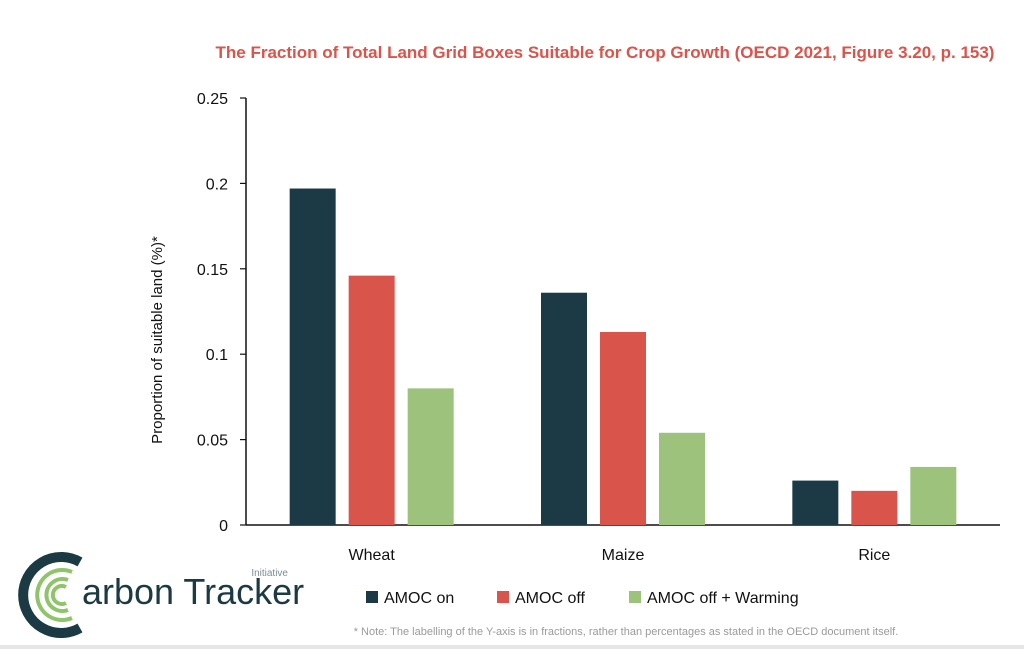 The image size is (1024, 649). What do you see at coordinates (815, 502) in the screenshot?
I see `bar-rice-amoc-on` at bounding box center [815, 502].